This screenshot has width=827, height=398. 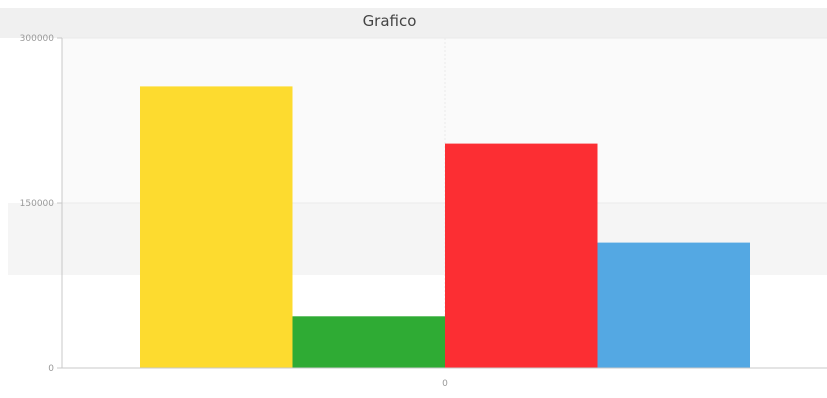 I want to click on x-tick-label: 0, so click(x=445, y=384).